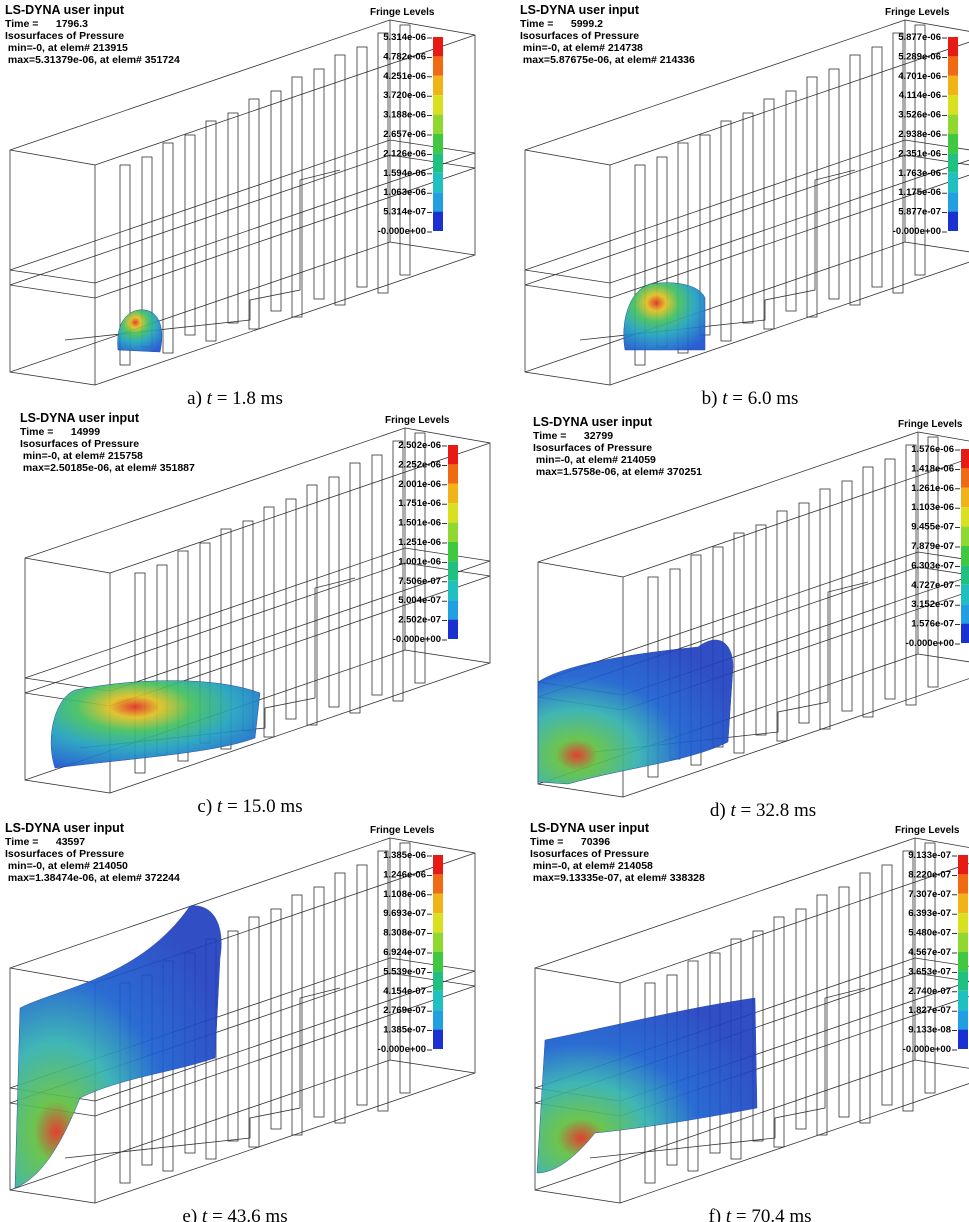  What do you see at coordinates (774, 1214) in the screenshot?
I see `caption-value: = 70.4 ms` at bounding box center [774, 1214].